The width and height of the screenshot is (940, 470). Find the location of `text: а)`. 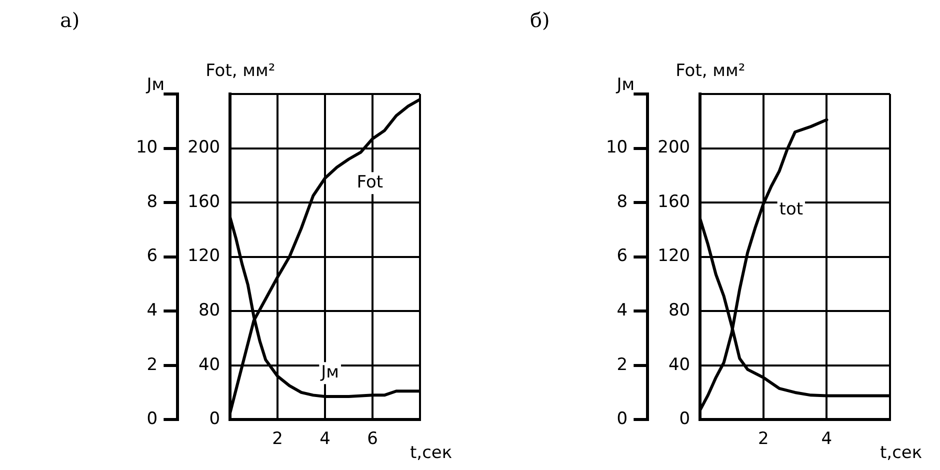

text: а) is located at coordinates (70, 20).